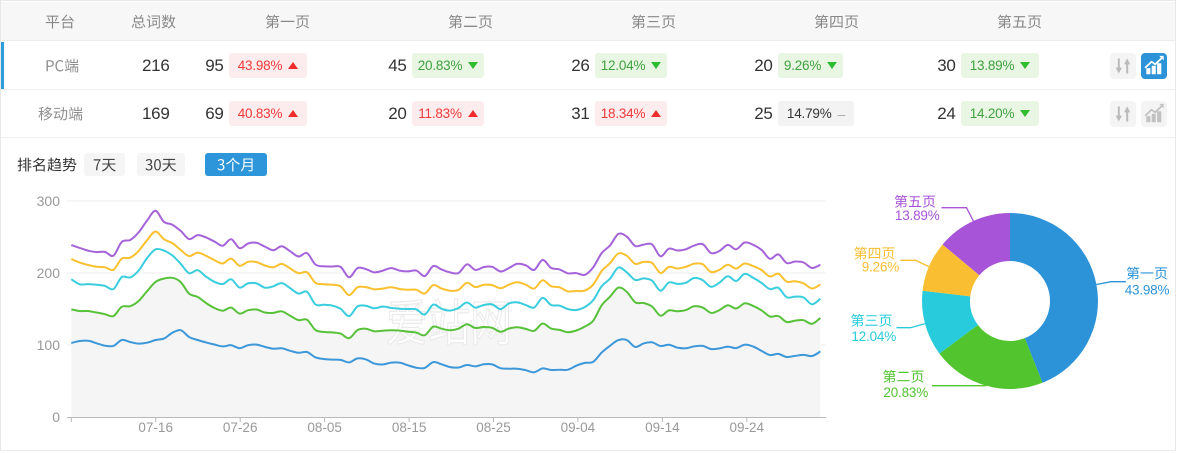 The image size is (1178, 454). What do you see at coordinates (155, 427) in the screenshot?
I see `svg-text: 07-16` at bounding box center [155, 427].